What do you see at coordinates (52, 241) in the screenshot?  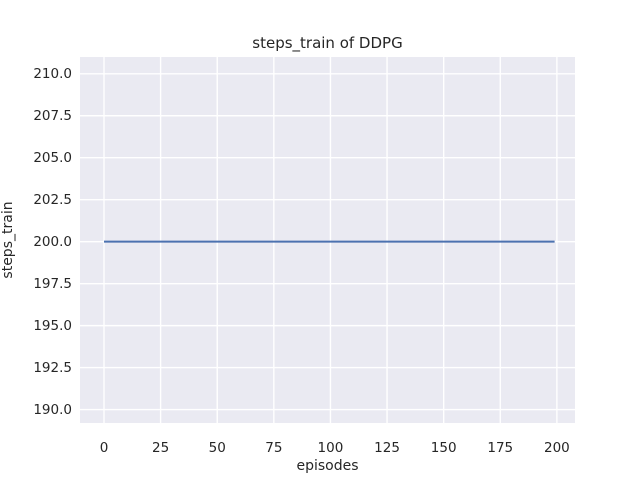 I see `y-tick-label: 200.0` at bounding box center [52, 241].